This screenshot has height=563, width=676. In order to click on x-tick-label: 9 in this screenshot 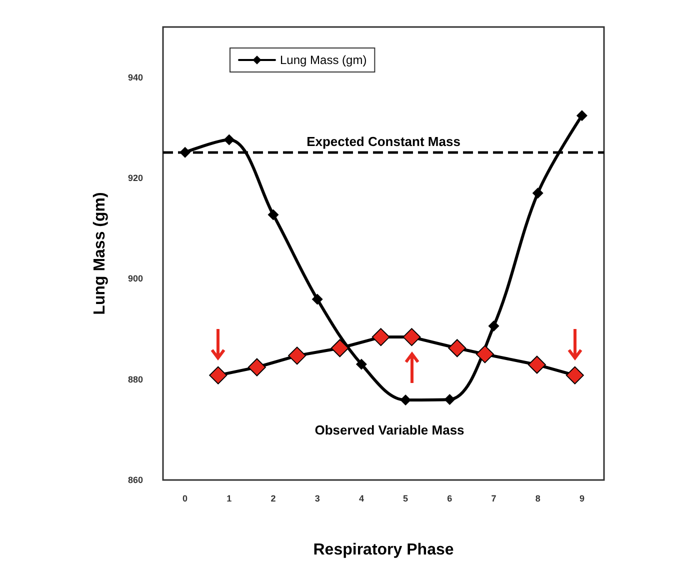, I will do `click(581, 499)`.